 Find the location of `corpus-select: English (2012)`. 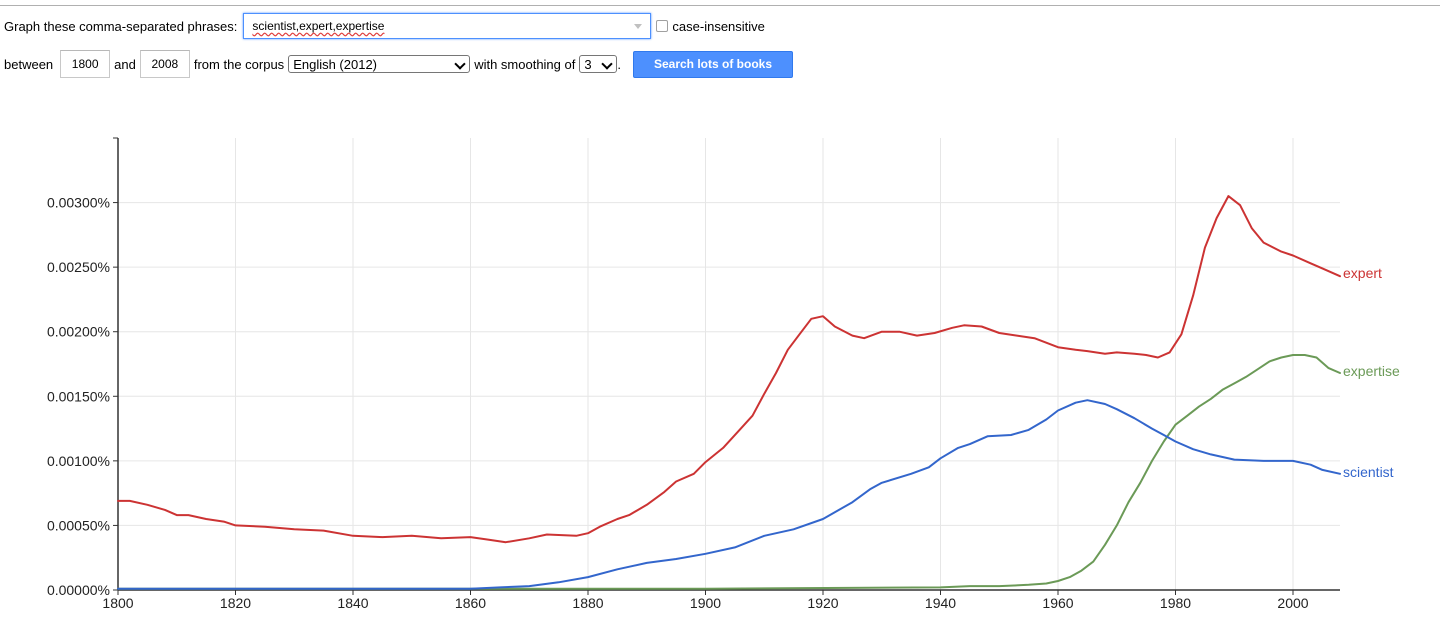

corpus-select: English (2012) is located at coordinates (379, 64).